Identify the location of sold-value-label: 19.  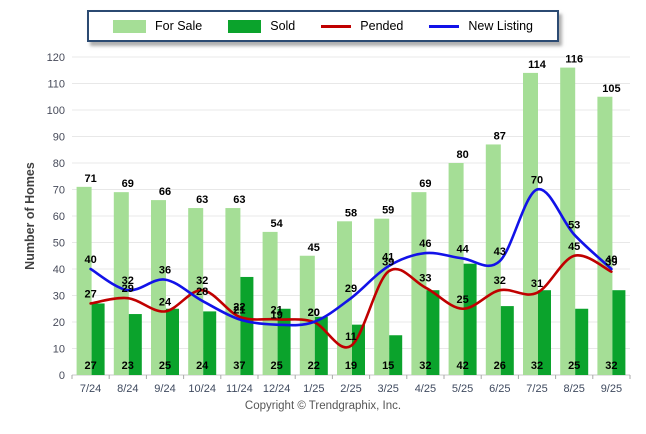
(351, 366).